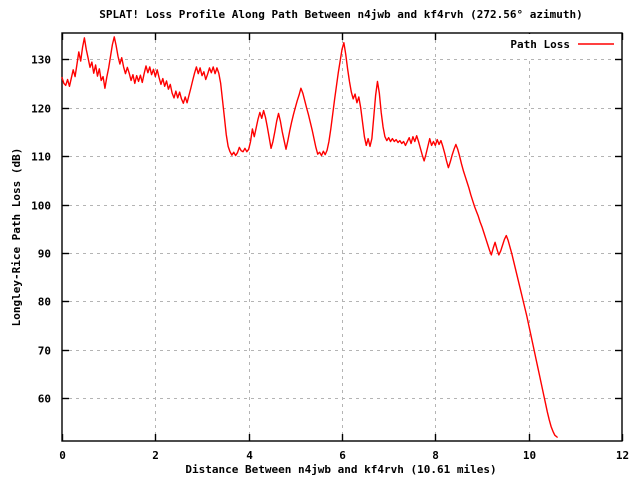  Describe the element at coordinates (44, 399) in the screenshot. I see `y-tick-label: 60` at that location.